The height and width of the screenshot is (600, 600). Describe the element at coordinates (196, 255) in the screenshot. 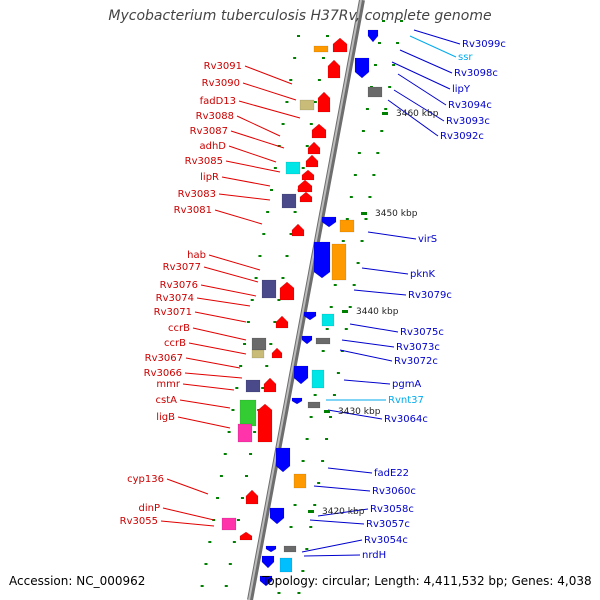

I see `gene-label-forward: hab` at that location.